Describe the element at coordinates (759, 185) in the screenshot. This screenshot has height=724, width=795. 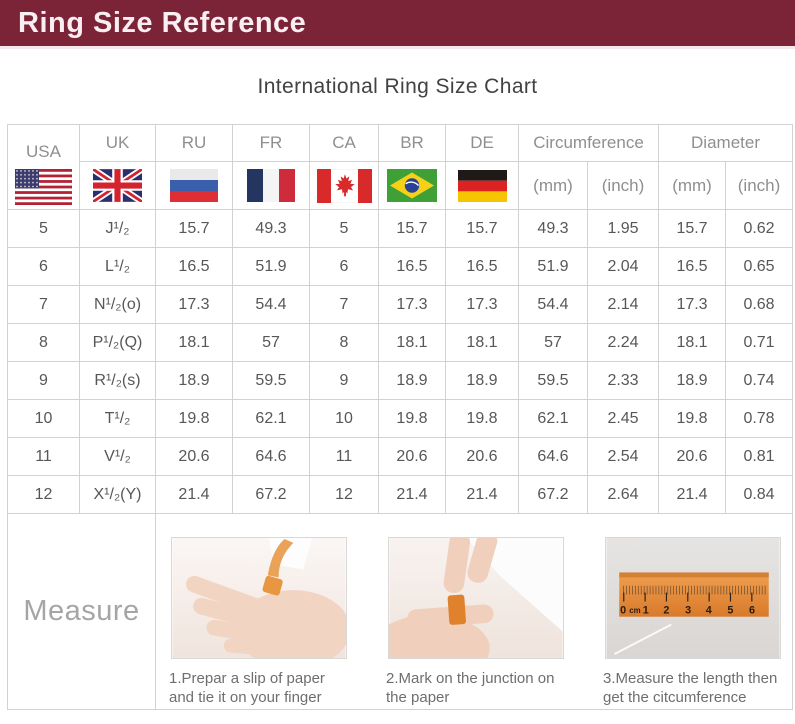
I see `diameter-inch-header: (inch)` at that location.